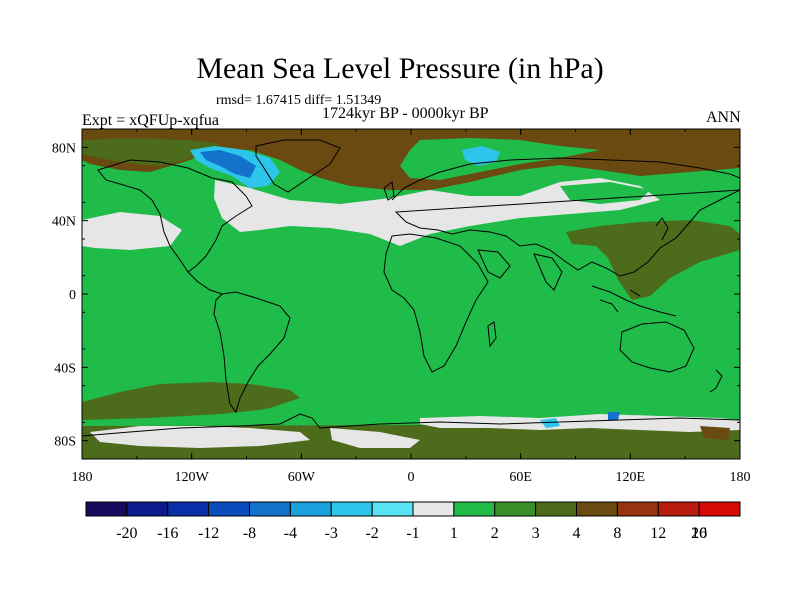 Image resolution: width=800 pixels, height=600 pixels. Describe the element at coordinates (151, 120) in the screenshot. I see `experiment-label: Expt = xQFUp-xqfua` at that location.